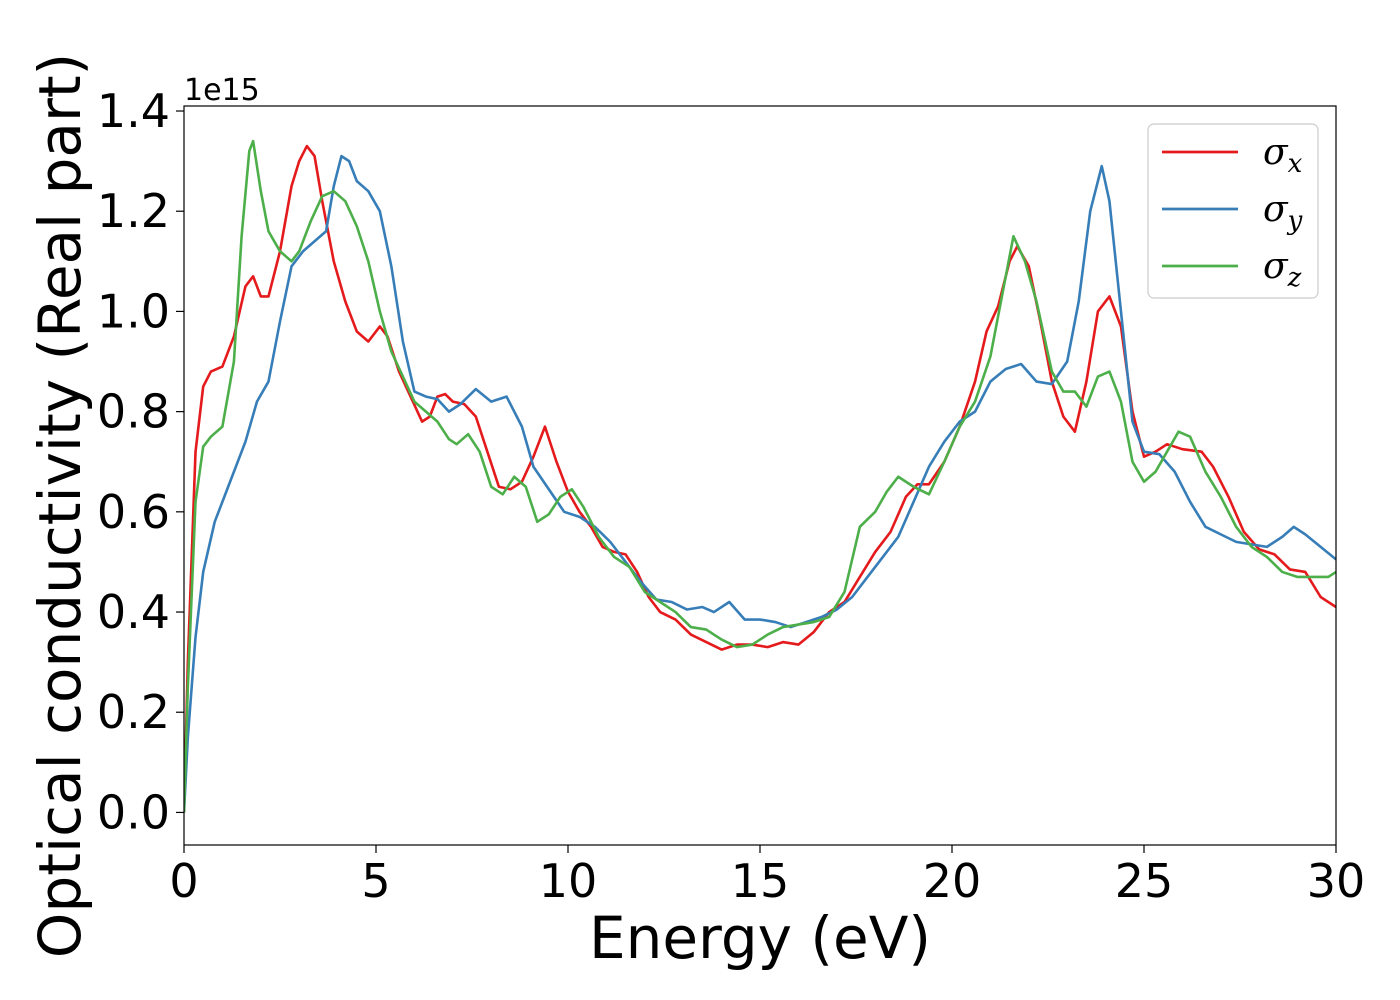  Describe the element at coordinates (183, 881) in the screenshot. I see `x-tick-label: 0` at that location.